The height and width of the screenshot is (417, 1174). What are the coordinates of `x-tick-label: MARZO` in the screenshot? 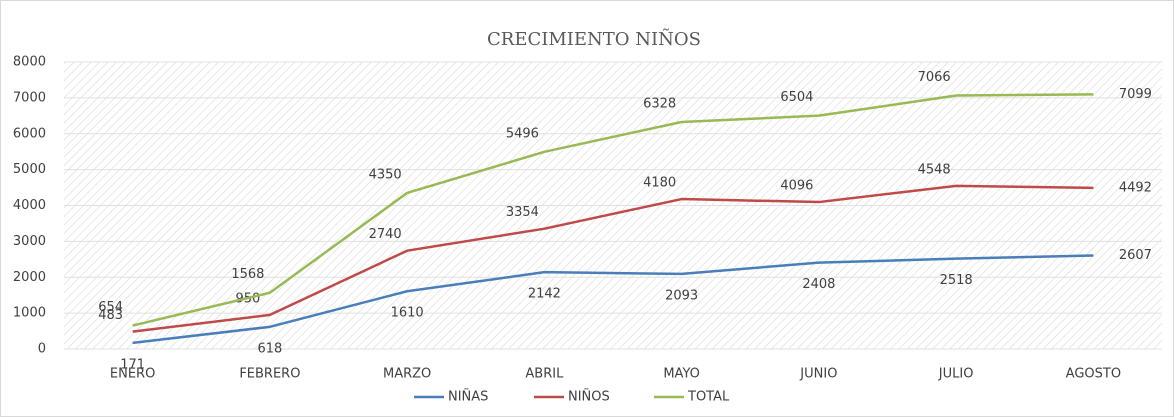 It's located at (407, 374).